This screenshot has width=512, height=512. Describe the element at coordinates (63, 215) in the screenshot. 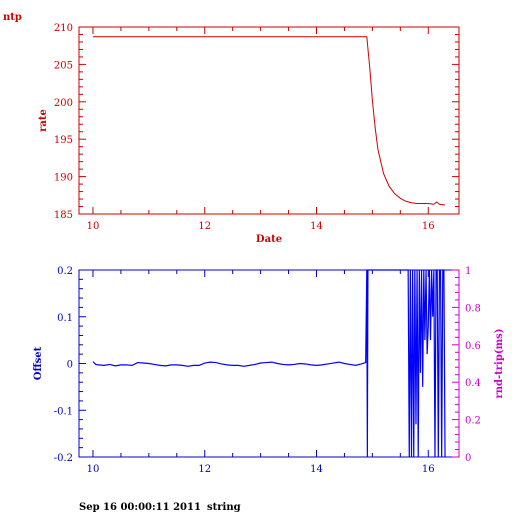

I see `y-tick-label: 185` at that location.